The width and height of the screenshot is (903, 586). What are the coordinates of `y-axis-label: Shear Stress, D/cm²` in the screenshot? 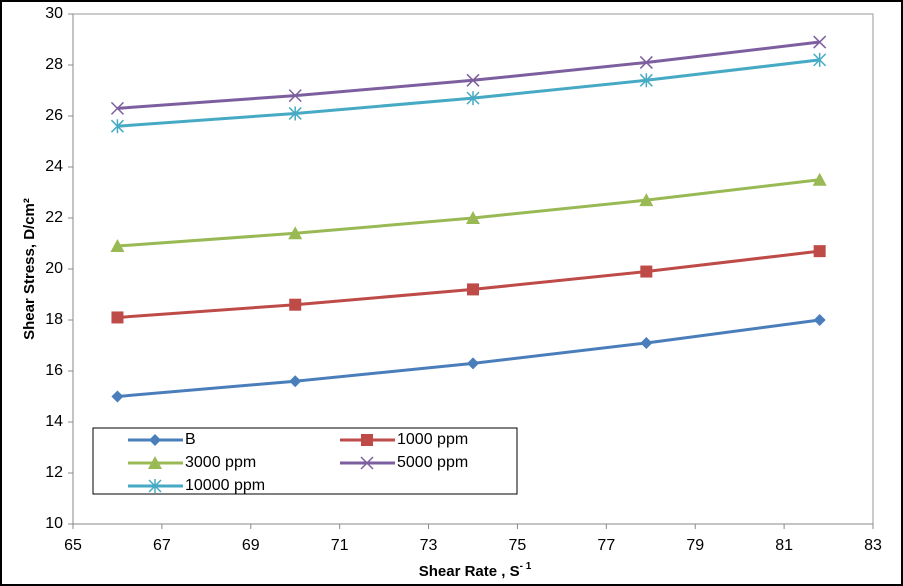 It's located at (29, 269).